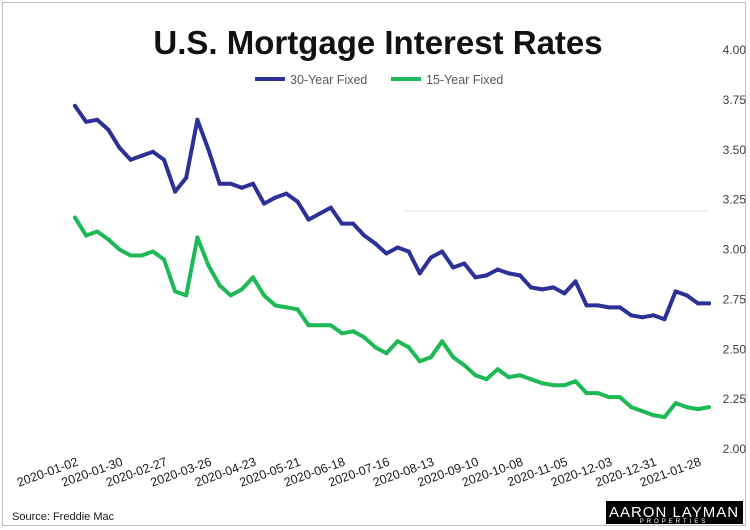 This screenshot has height=530, width=750. What do you see at coordinates (464, 80) in the screenshot?
I see `legend-label-15-year: 15-Year Fixed` at bounding box center [464, 80].